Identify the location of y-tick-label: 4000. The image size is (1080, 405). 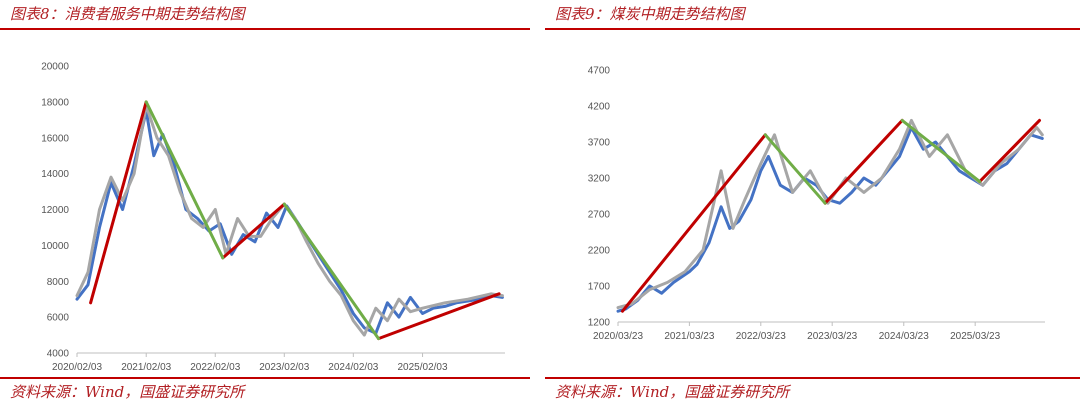
(58, 354).